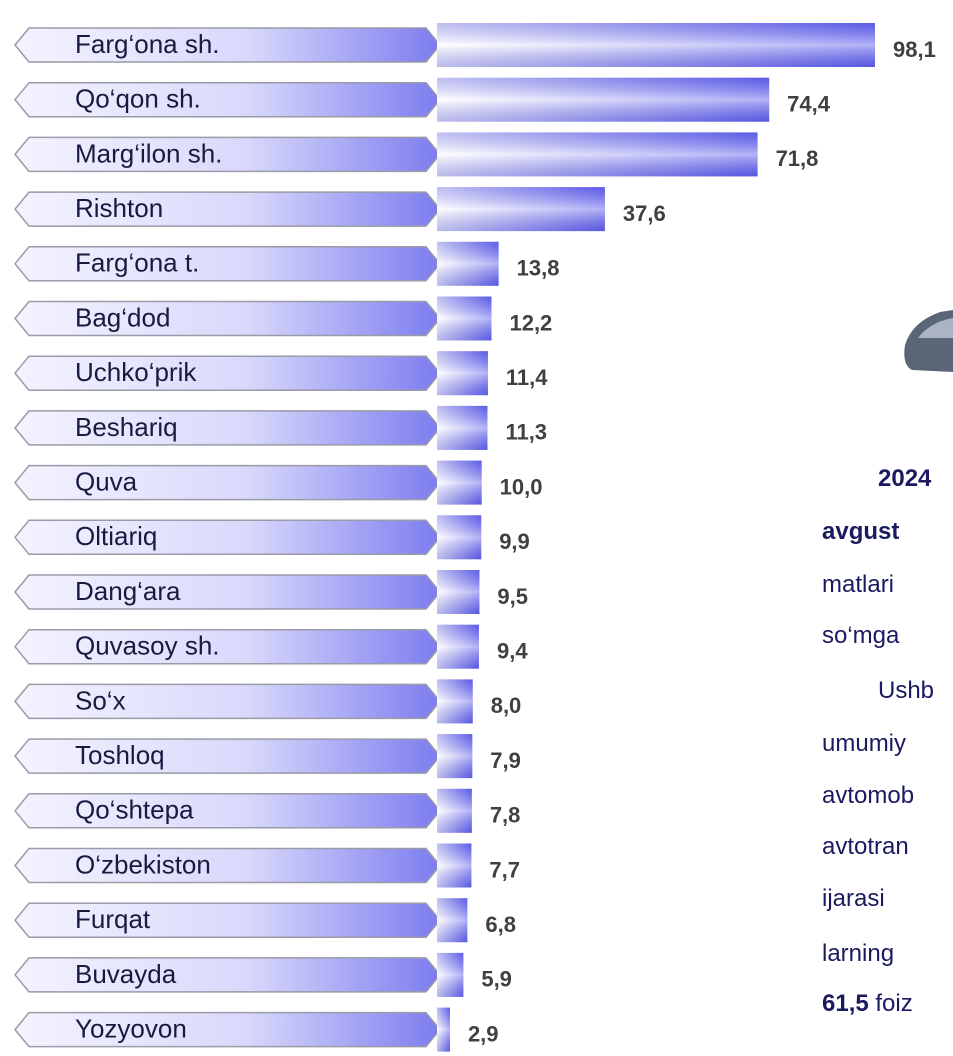 The image size is (953, 1056). I want to click on side-text: so‘mga, so click(861, 635).